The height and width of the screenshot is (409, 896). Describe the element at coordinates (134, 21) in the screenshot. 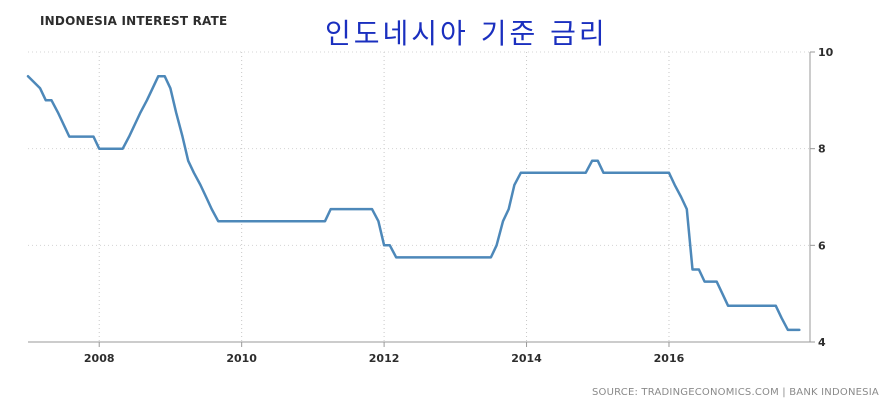

I see `chart-title: INDONESIA INTEREST RATE` at that location.